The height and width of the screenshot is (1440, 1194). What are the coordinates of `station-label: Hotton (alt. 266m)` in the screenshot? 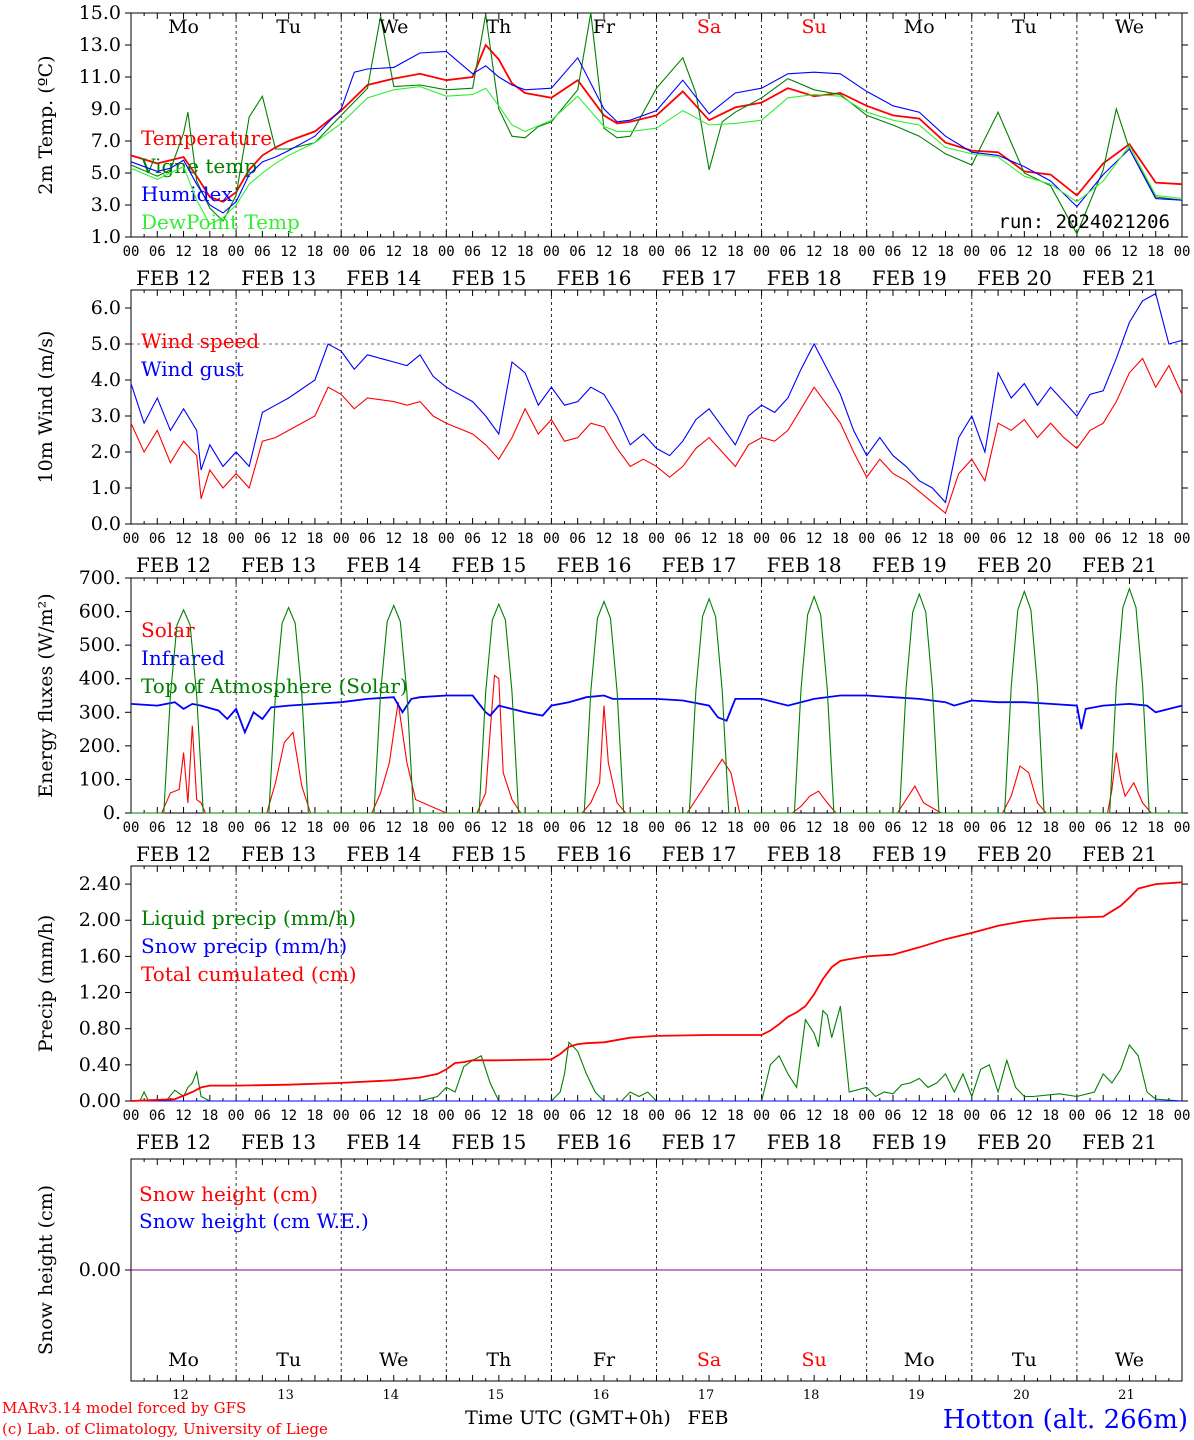 It's located at (1065, 1420).